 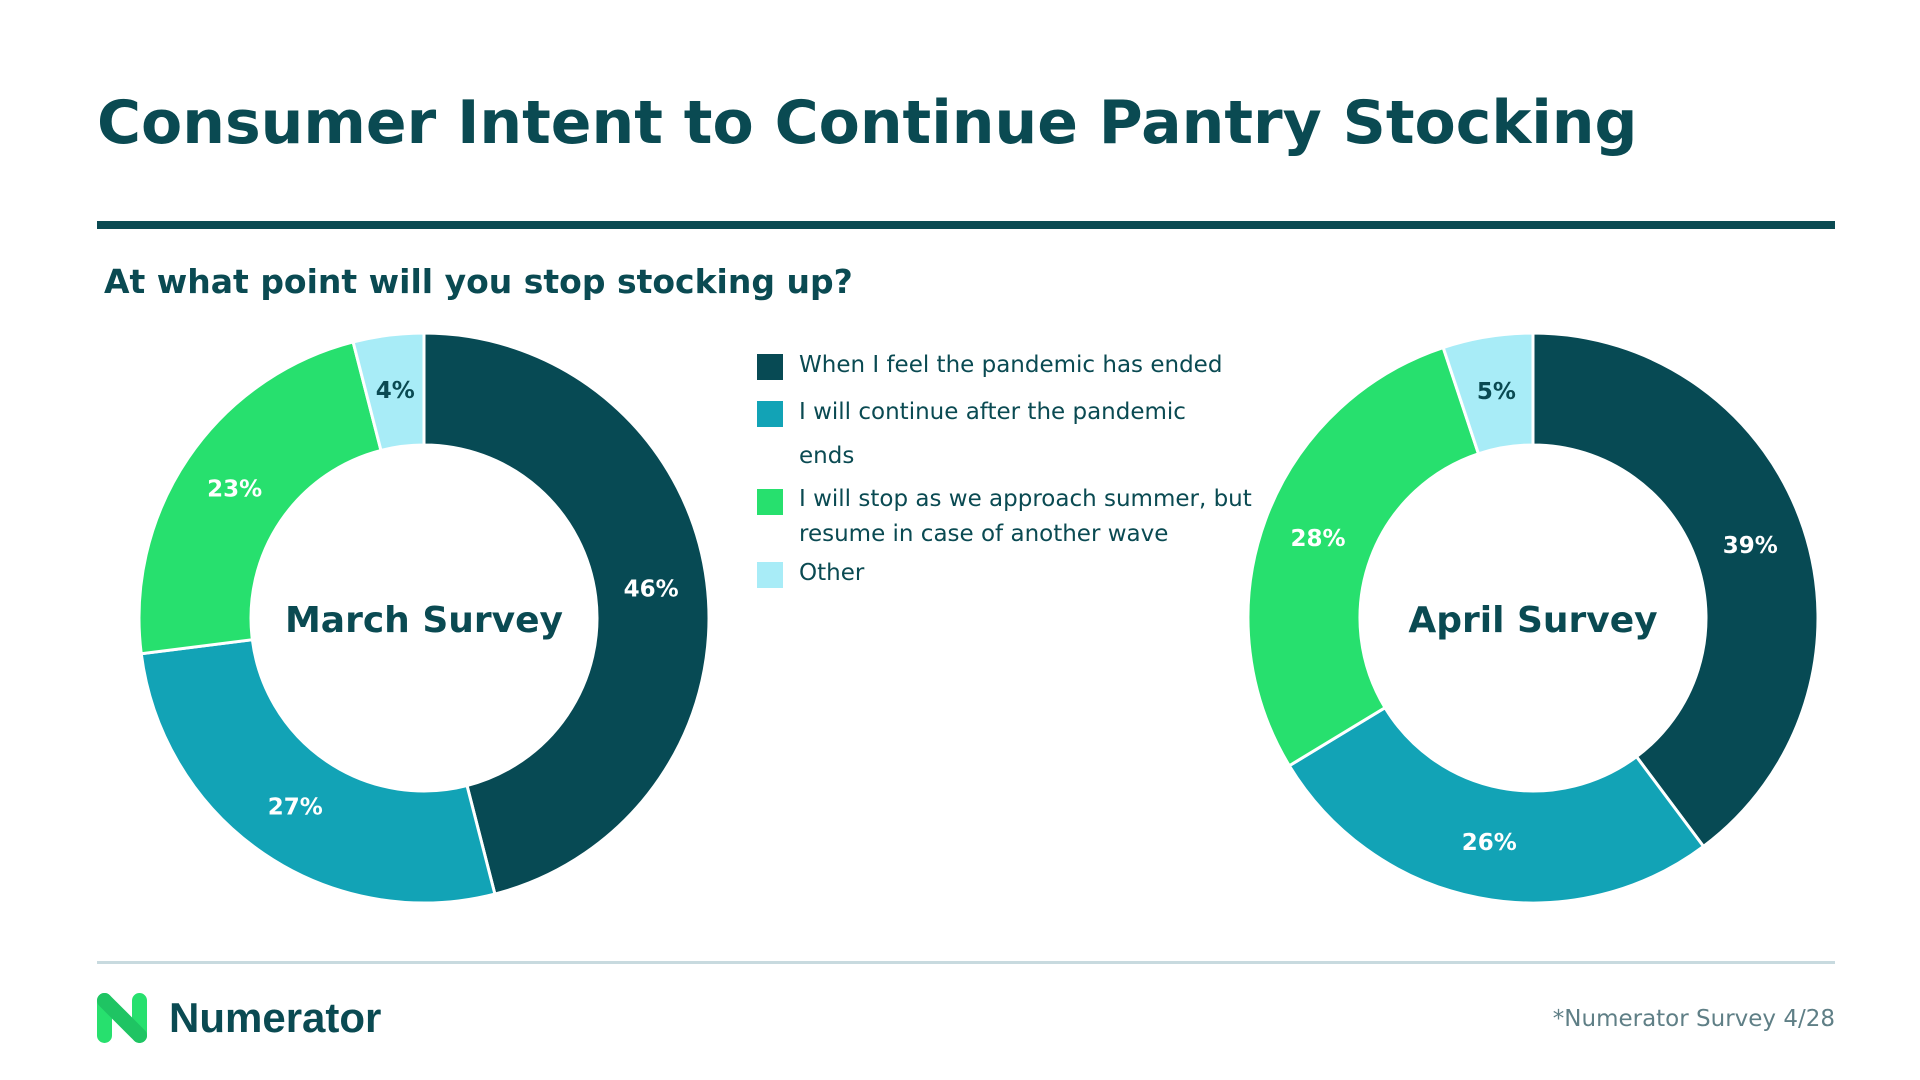 I want to click on legend-label: I will continue after the pandemic ends, so click(x=992, y=434).